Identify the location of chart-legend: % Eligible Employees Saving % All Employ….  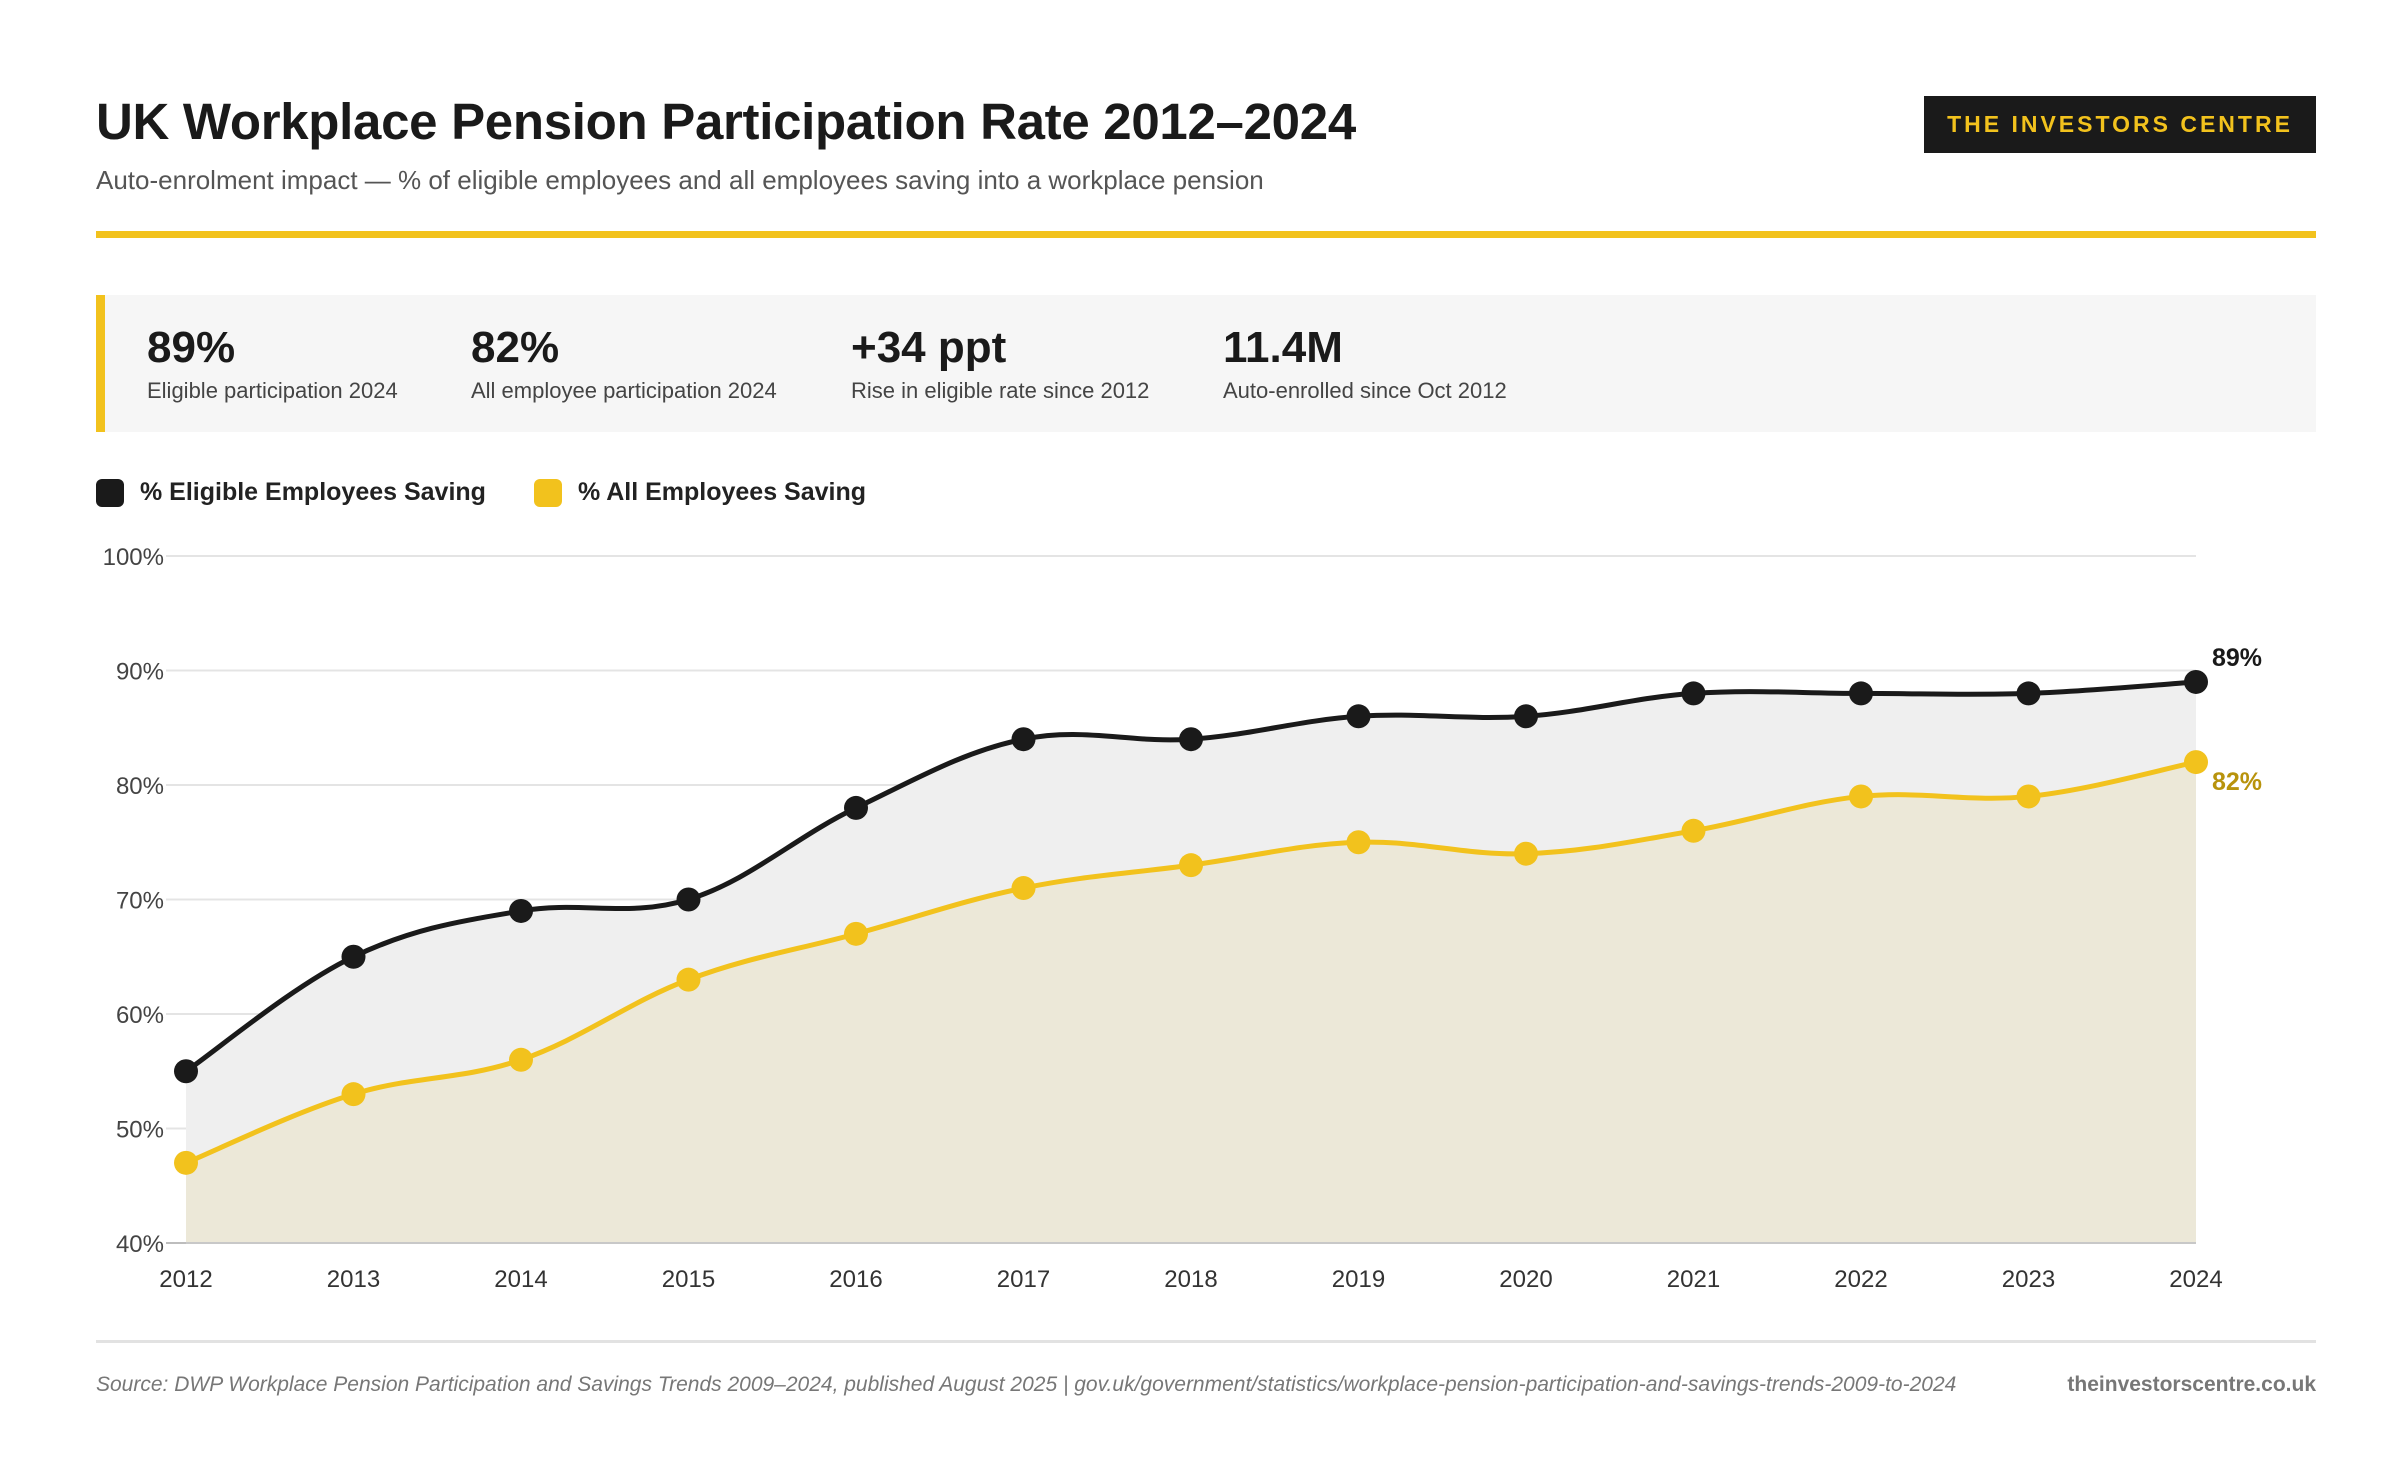
(505, 492).